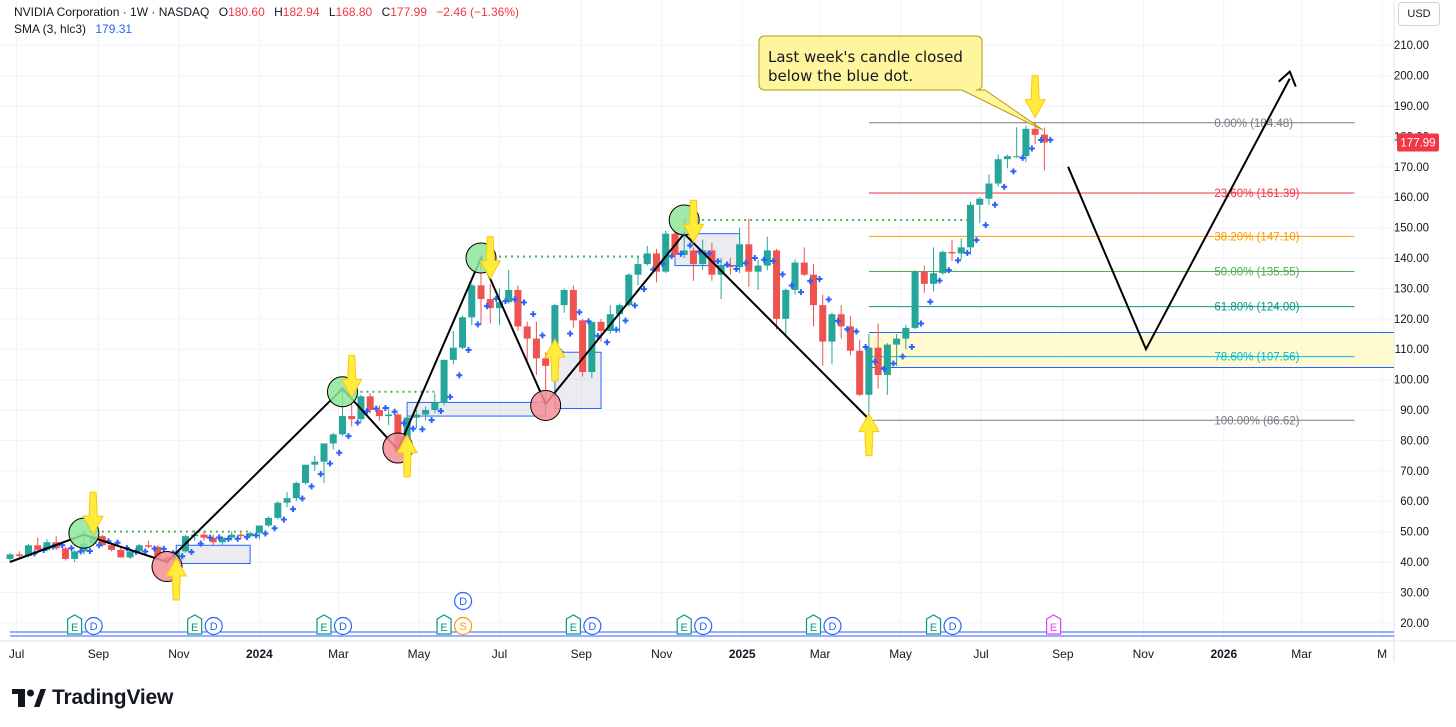  I want to click on time-tick-label: Nov, so click(178, 654).